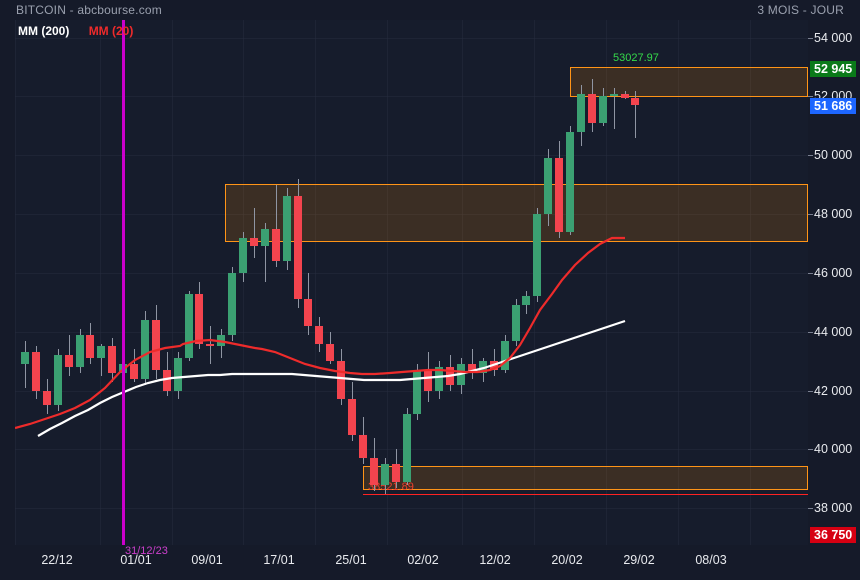 This screenshot has width=860, height=580. I want to click on y-axis-badge-low: 36 750, so click(833, 535).